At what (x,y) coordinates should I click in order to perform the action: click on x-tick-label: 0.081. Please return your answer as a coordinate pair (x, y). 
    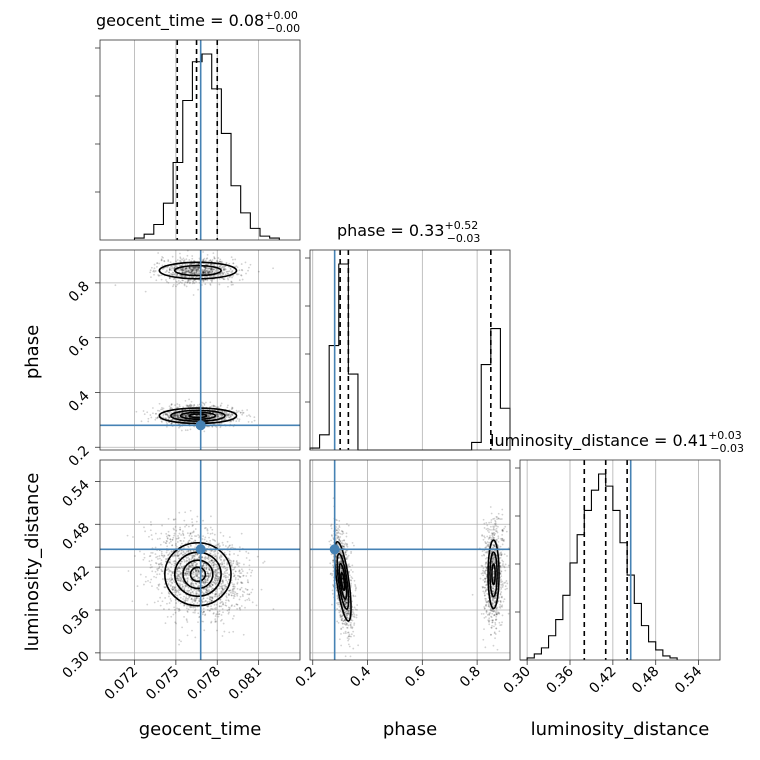
    Looking at the image, I should click on (246, 684).